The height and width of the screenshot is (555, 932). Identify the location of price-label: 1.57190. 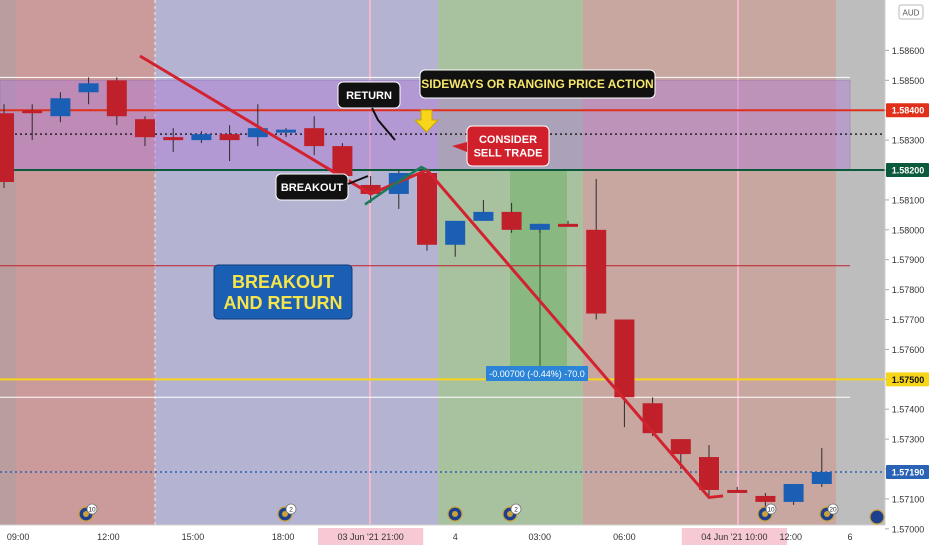
(908, 473).